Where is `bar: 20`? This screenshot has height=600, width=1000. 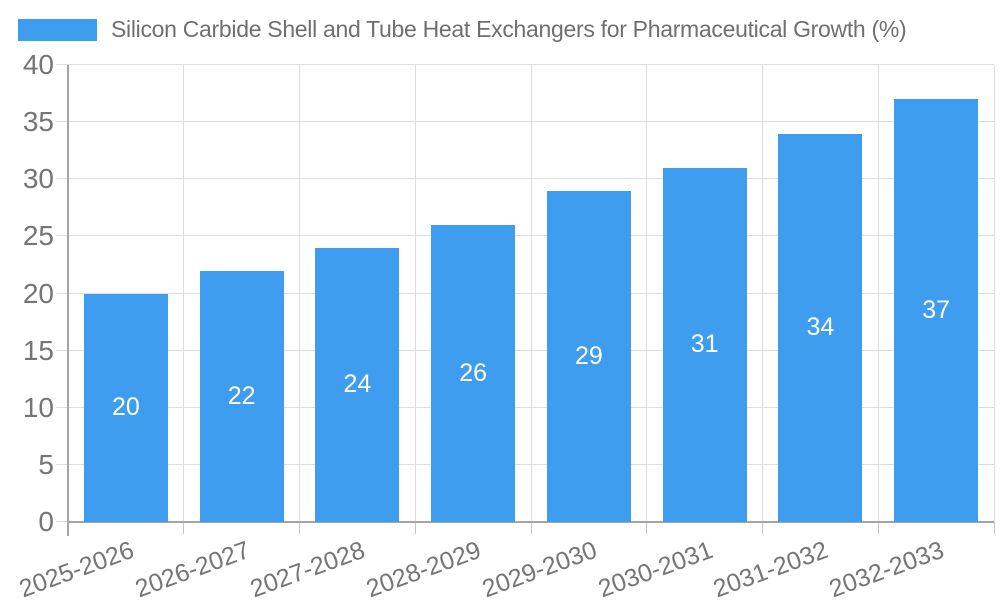 bar: 20 is located at coordinates (125, 407).